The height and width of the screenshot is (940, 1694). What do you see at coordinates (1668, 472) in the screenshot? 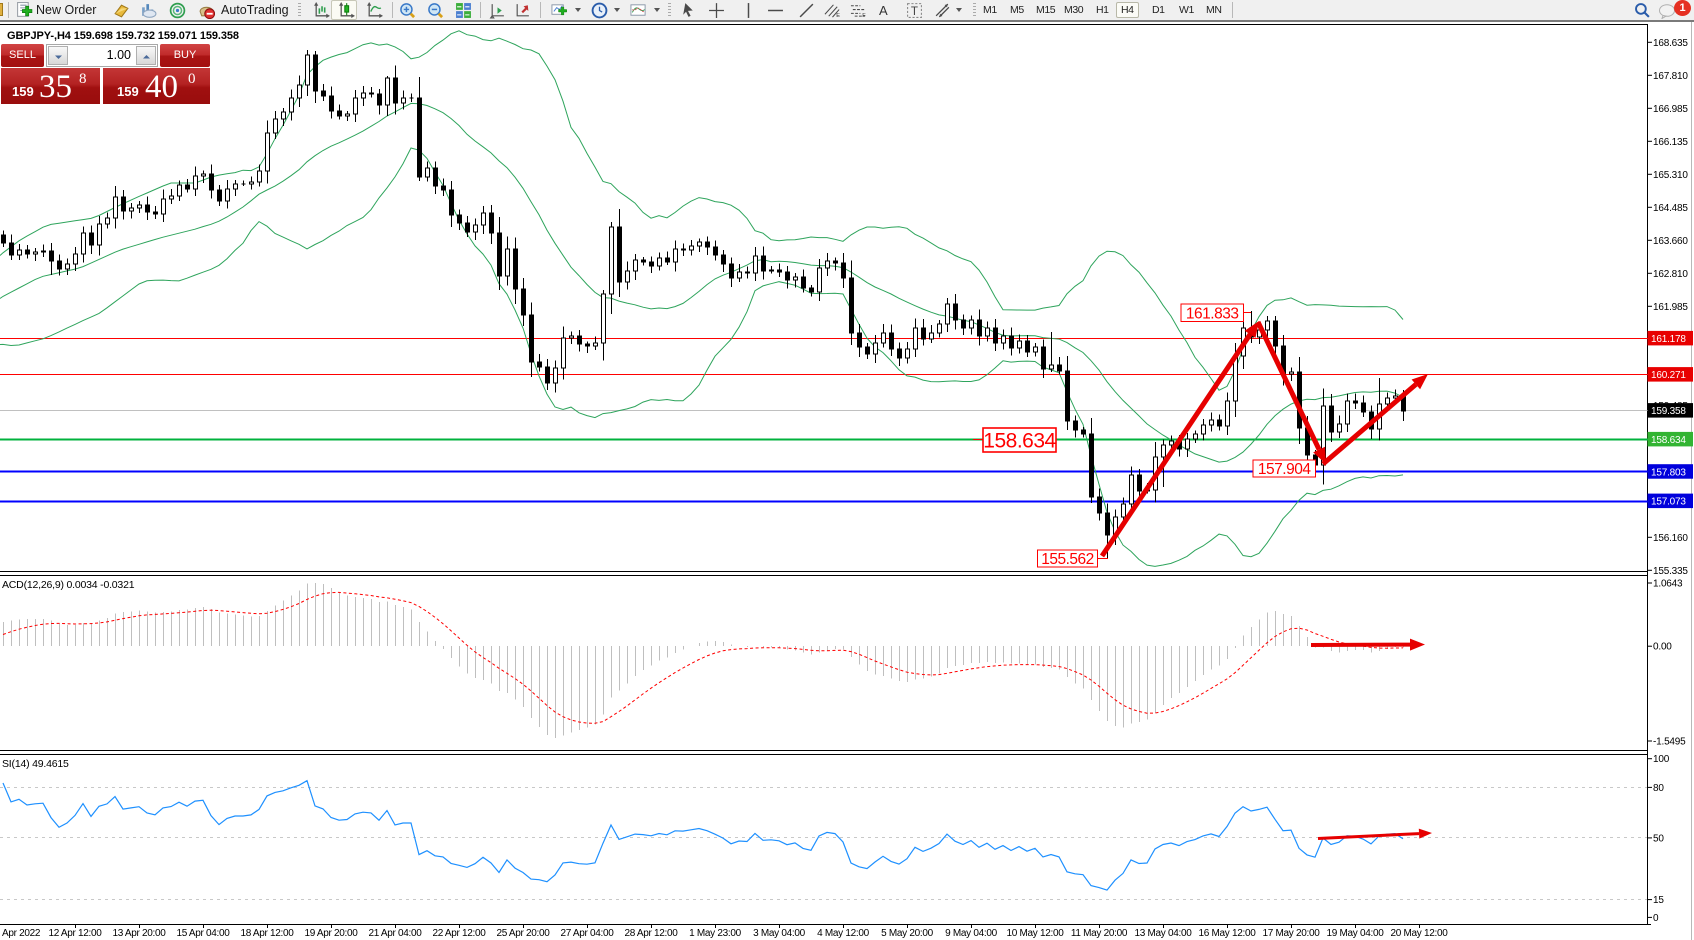
I see `svg-text: 157.803` at bounding box center [1668, 472].